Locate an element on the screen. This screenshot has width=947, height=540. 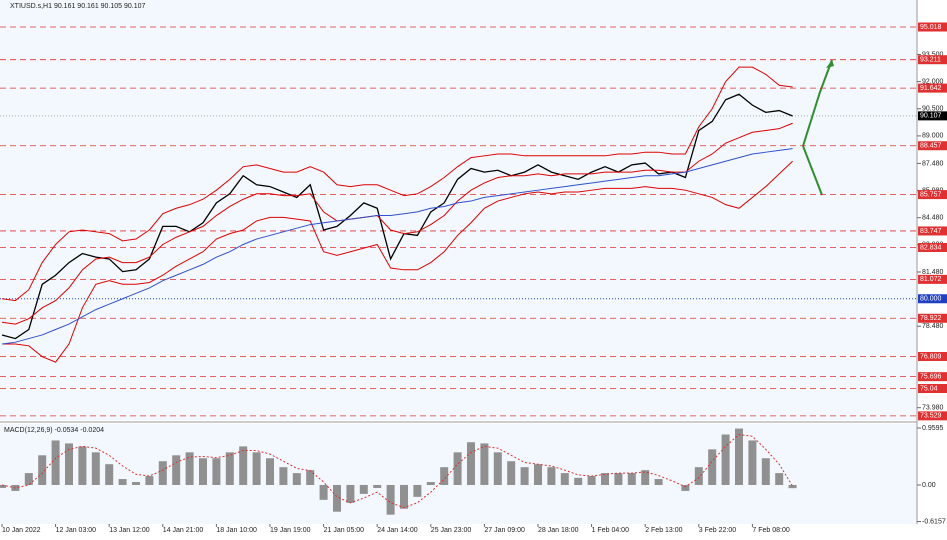
x-tick-label: 28 Jan 18:00 is located at coordinates (558, 530).